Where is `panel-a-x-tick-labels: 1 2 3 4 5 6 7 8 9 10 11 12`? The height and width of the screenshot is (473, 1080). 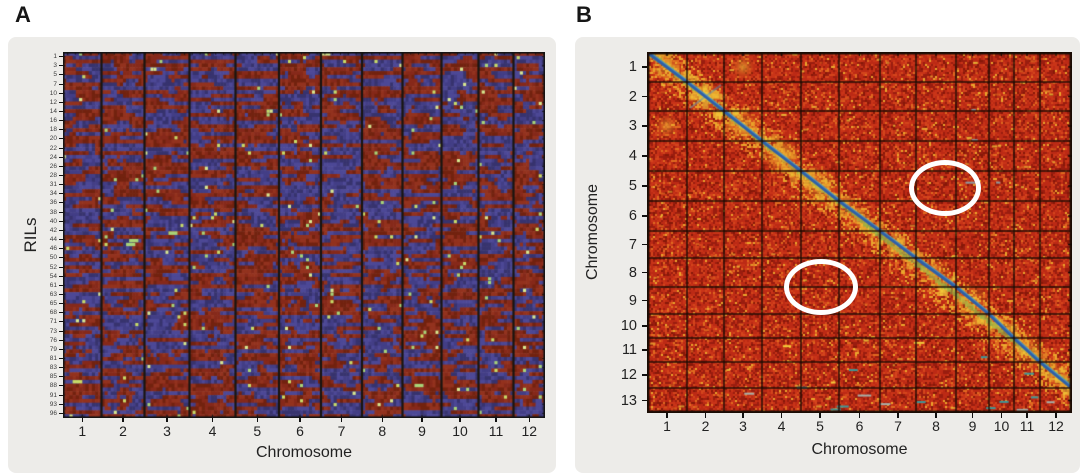 panel-a-x-tick-labels: 1 2 3 4 5 6 7 8 9 10 11 12 is located at coordinates (304, 432).